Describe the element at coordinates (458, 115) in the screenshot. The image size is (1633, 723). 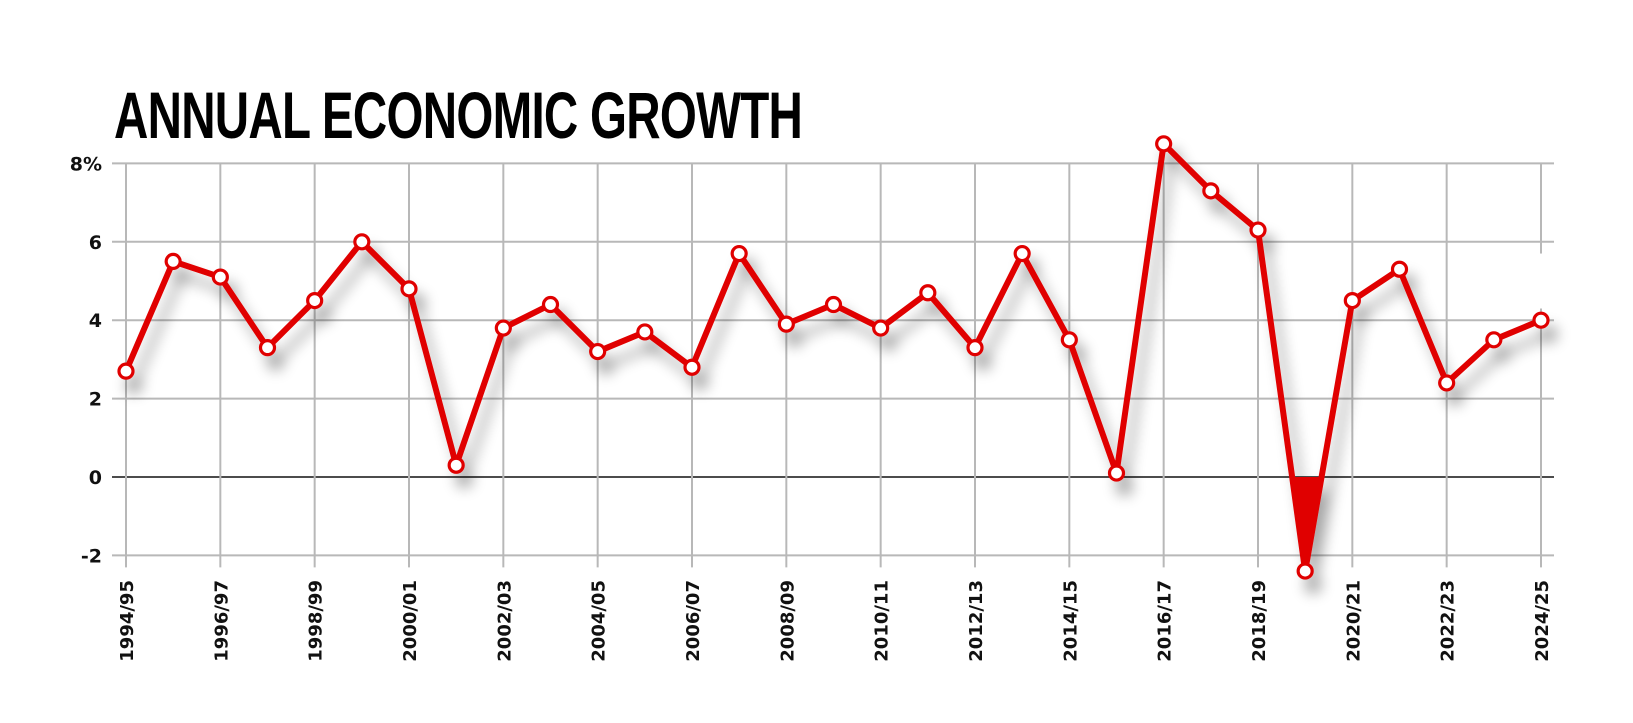
I see `chart-title: ANNUAL ECONOMIC GROWTH` at that location.